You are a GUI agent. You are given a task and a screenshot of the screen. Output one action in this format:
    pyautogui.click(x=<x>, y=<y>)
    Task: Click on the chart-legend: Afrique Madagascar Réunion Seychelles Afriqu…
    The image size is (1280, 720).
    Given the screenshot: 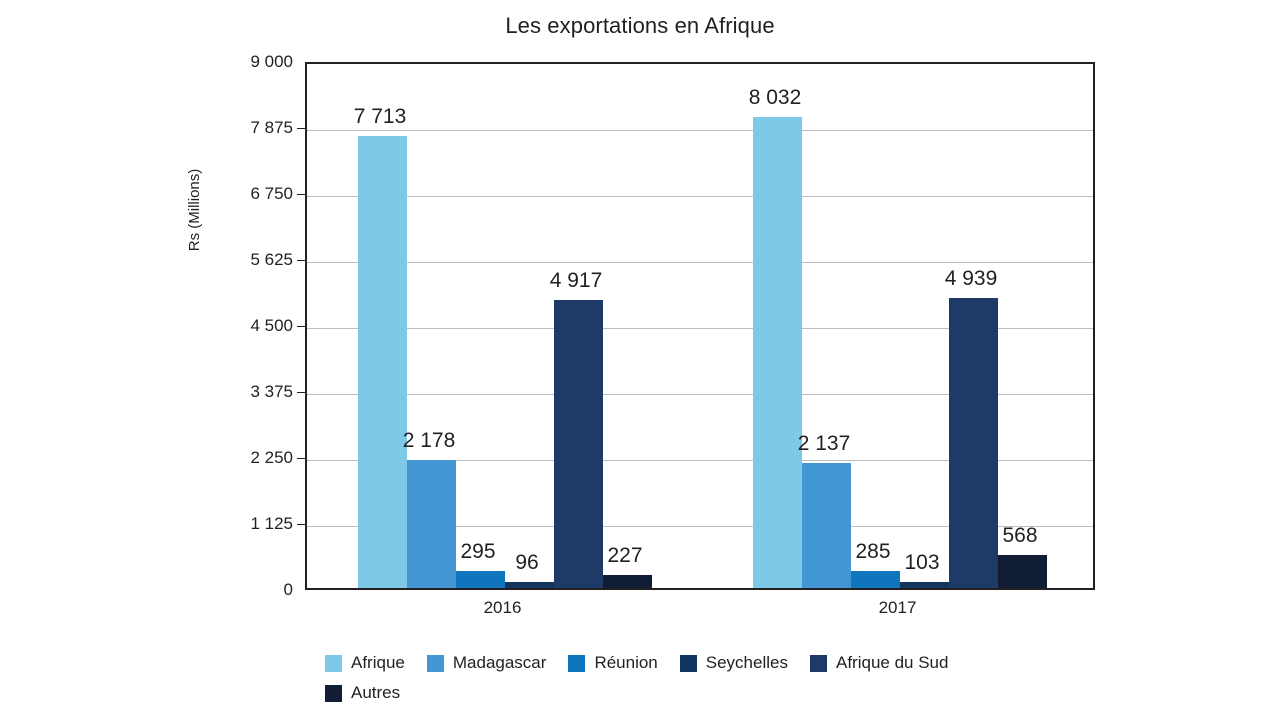 What is the action you would take?
    pyautogui.click(x=725, y=682)
    